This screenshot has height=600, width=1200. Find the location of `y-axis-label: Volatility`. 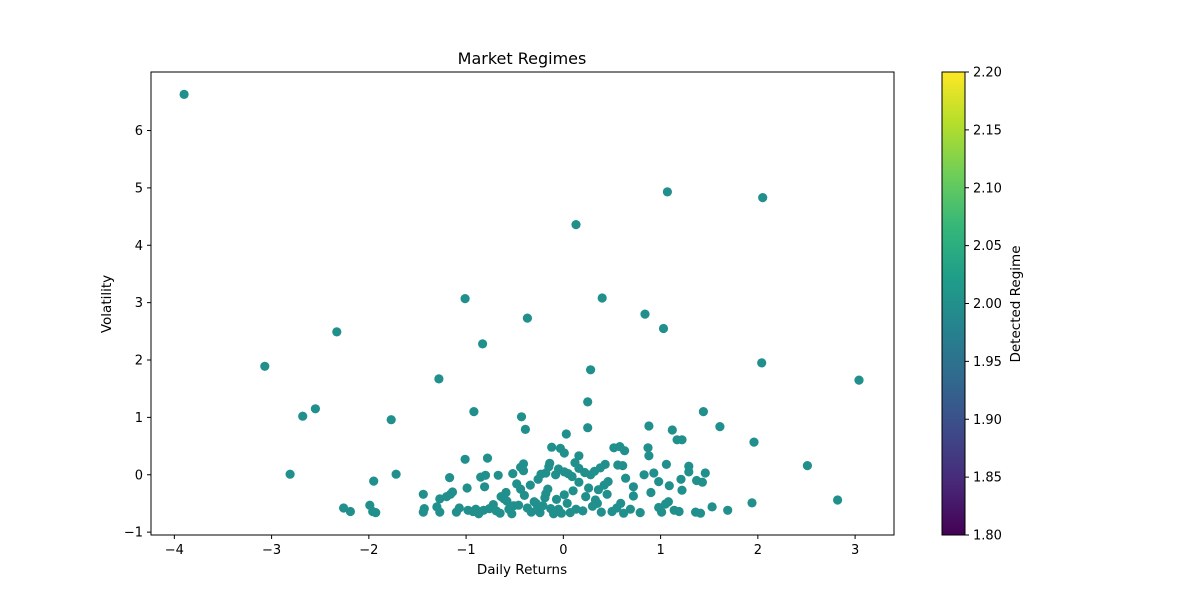

y-axis-label: Volatility is located at coordinates (107, 304).